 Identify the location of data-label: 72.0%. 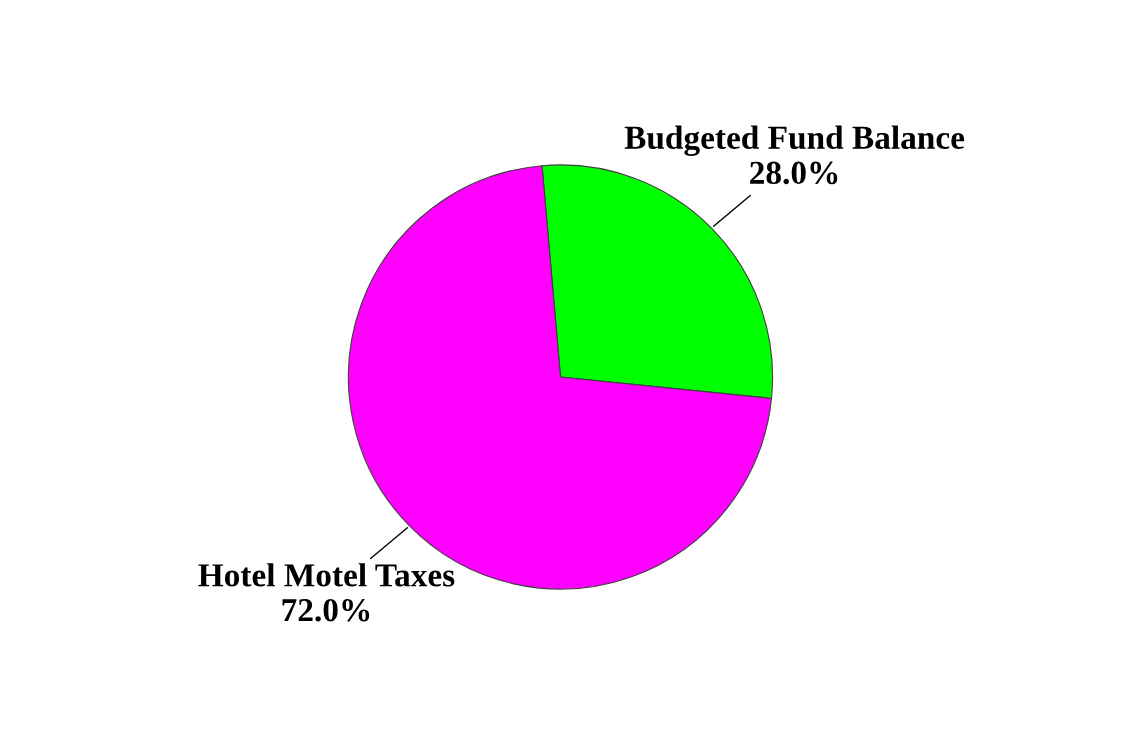
(326, 610).